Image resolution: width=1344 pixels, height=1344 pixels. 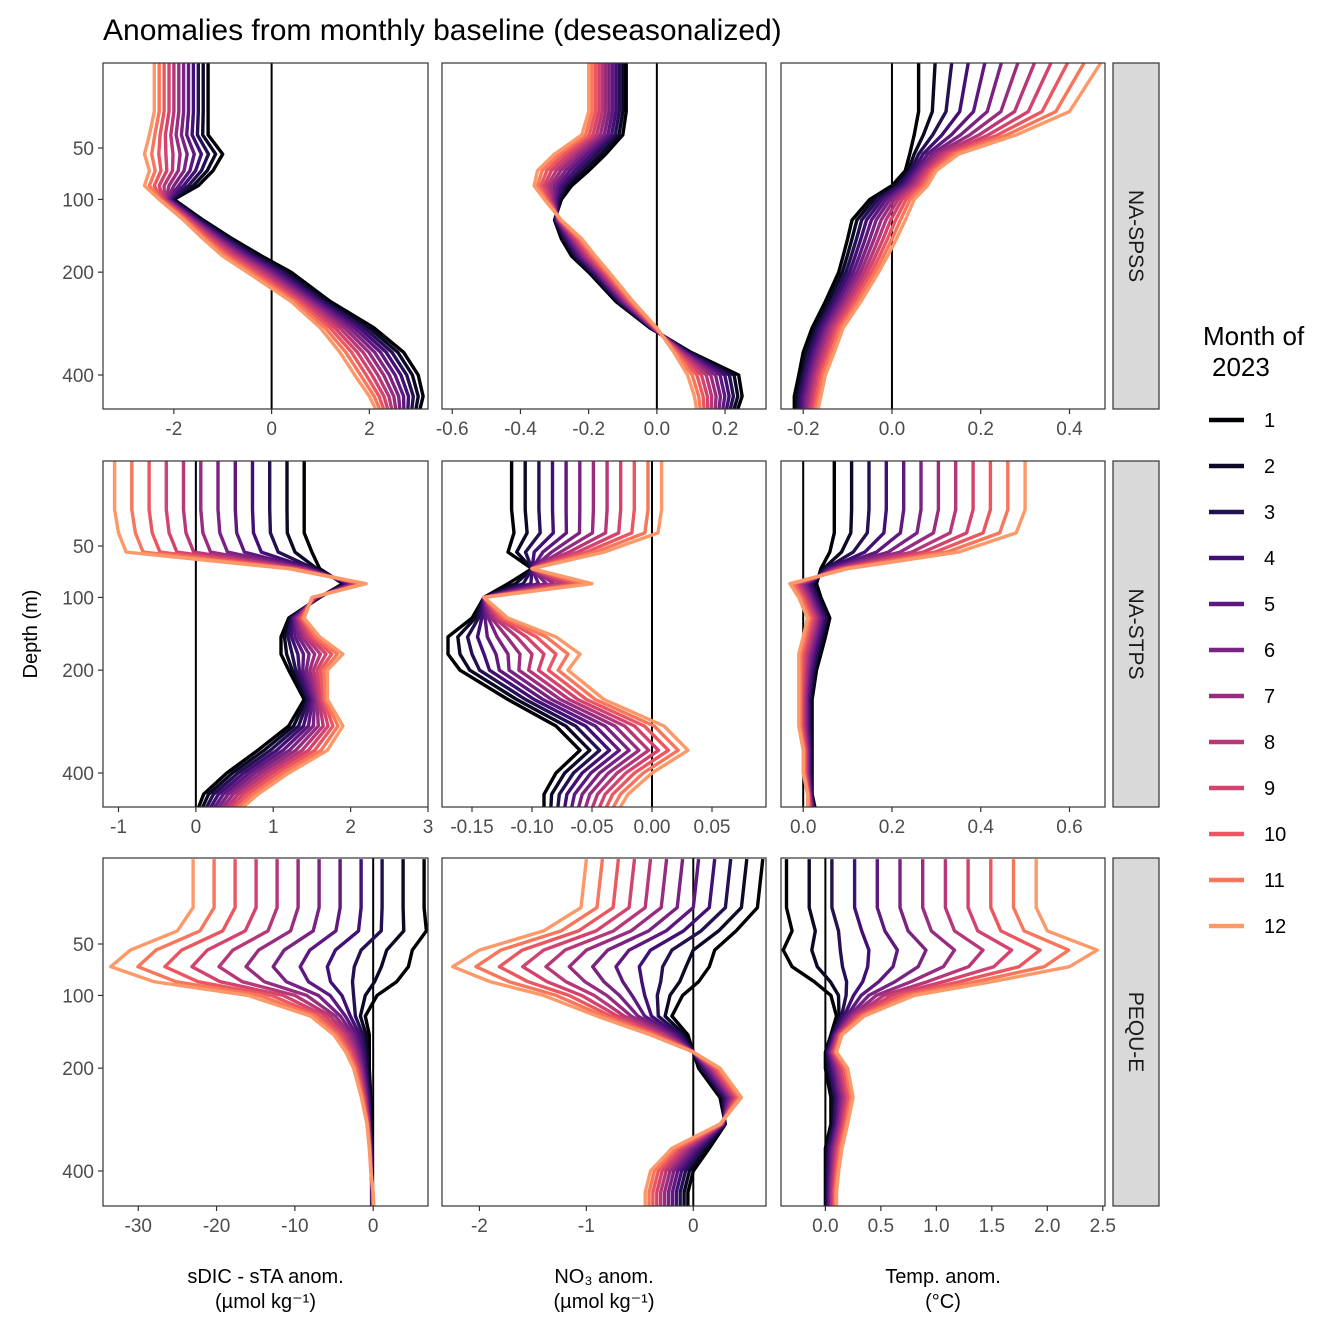 What do you see at coordinates (1069, 827) in the screenshot?
I see `x-tick-label: 0.6` at bounding box center [1069, 827].